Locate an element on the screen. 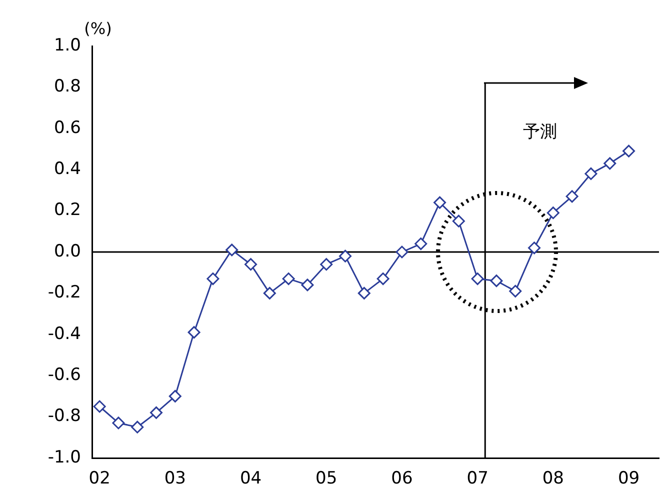 The image size is (666, 502). y-tick-label: -0.8 is located at coordinates (64, 416).